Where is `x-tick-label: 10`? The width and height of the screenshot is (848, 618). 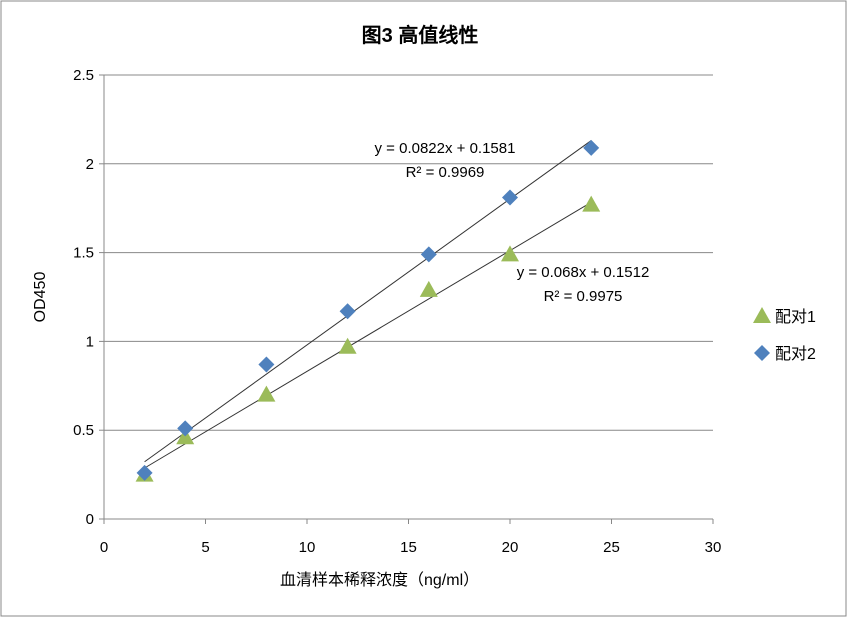 x-tick-label: 10 is located at coordinates (307, 547).